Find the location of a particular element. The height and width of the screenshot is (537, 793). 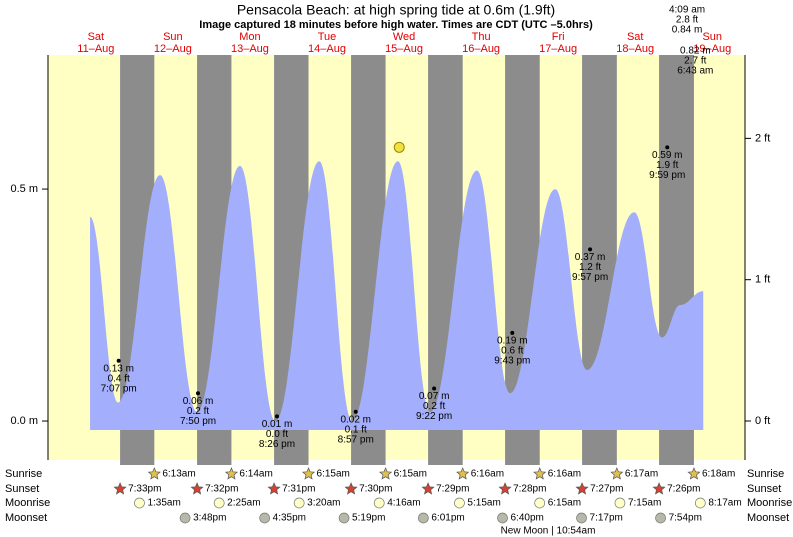

tide-time: 8:57 pm is located at coordinates (356, 439).